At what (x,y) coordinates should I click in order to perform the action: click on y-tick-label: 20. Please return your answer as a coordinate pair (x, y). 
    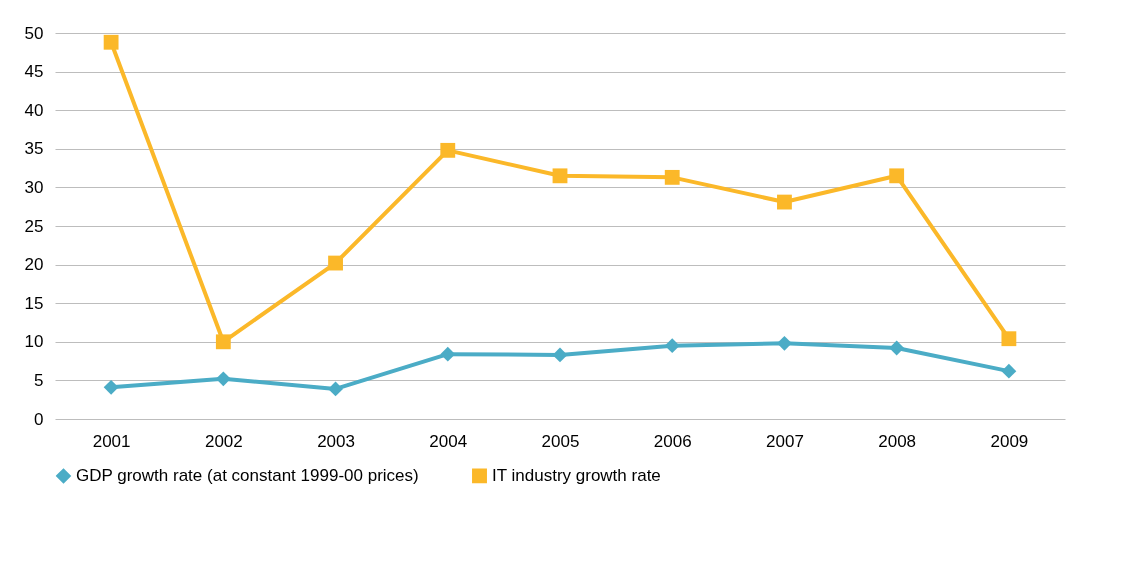
    Looking at the image, I should click on (34, 265).